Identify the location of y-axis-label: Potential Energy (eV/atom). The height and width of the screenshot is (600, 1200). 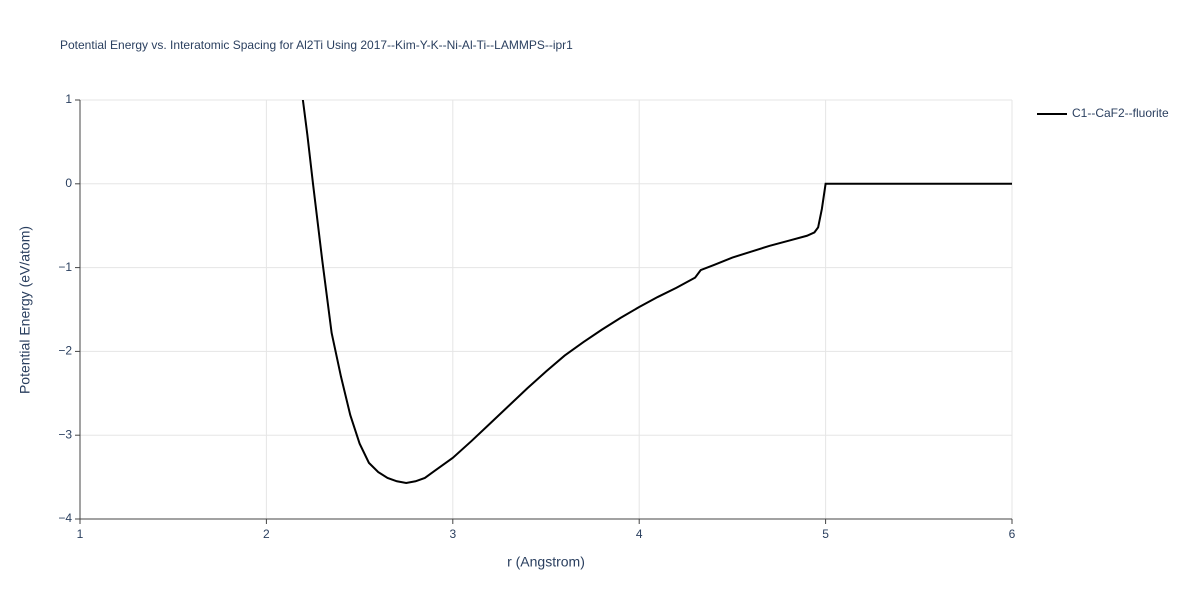
(25, 310).